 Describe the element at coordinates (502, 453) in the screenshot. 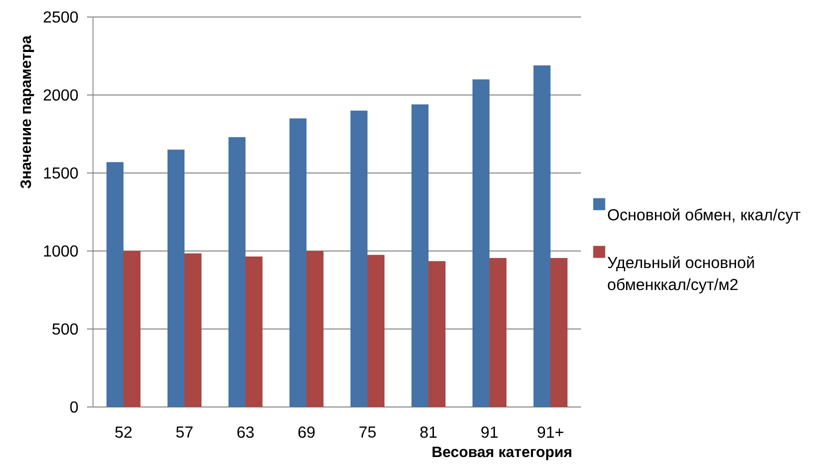

I see `x-axis-title: Весовая категория` at that location.